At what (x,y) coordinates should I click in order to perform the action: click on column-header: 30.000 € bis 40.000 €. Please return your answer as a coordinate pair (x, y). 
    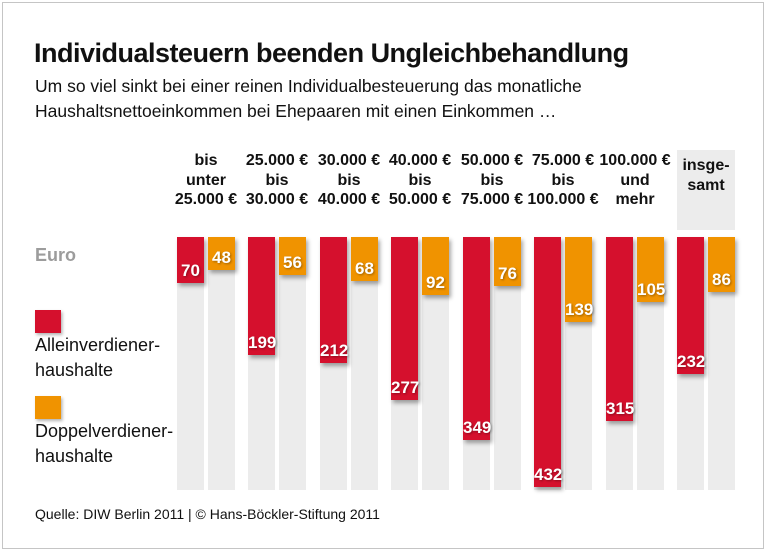
    Looking at the image, I should click on (349, 180).